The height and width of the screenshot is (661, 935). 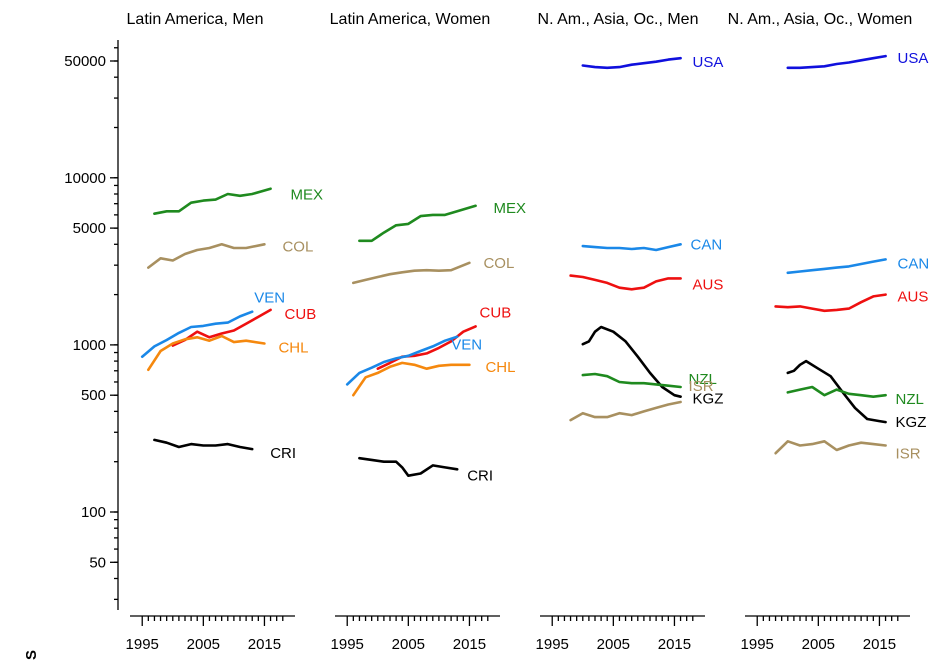 I want to click on y-axis: 50000 10000 5000 1000 500 100 50, so click(x=91, y=325).